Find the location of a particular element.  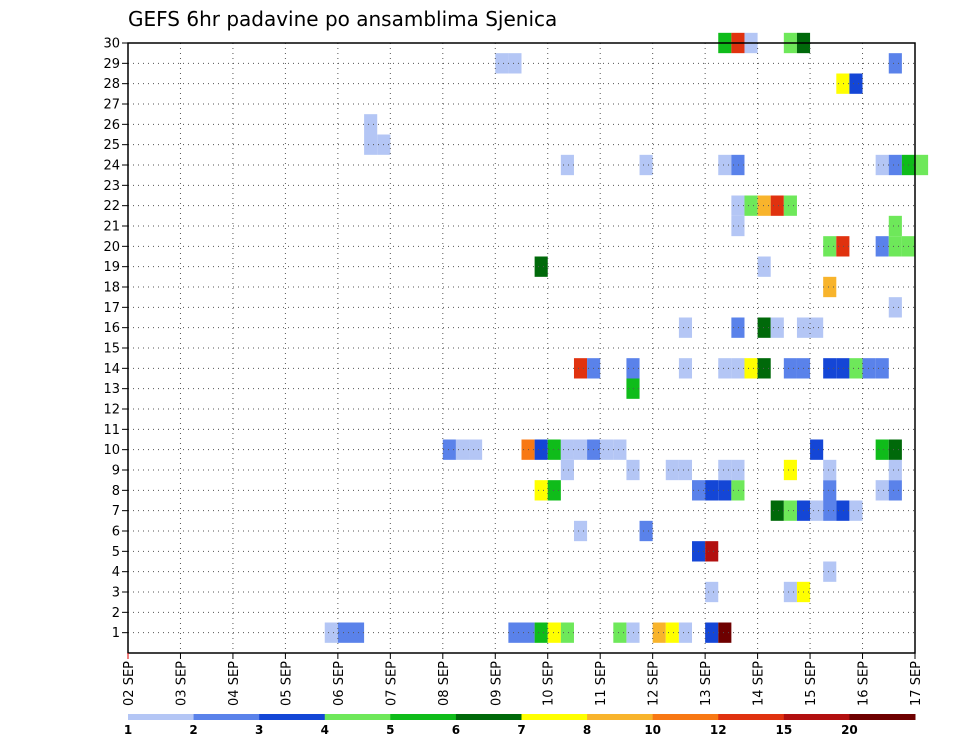

y-tick-label: 4 is located at coordinates (116, 572).